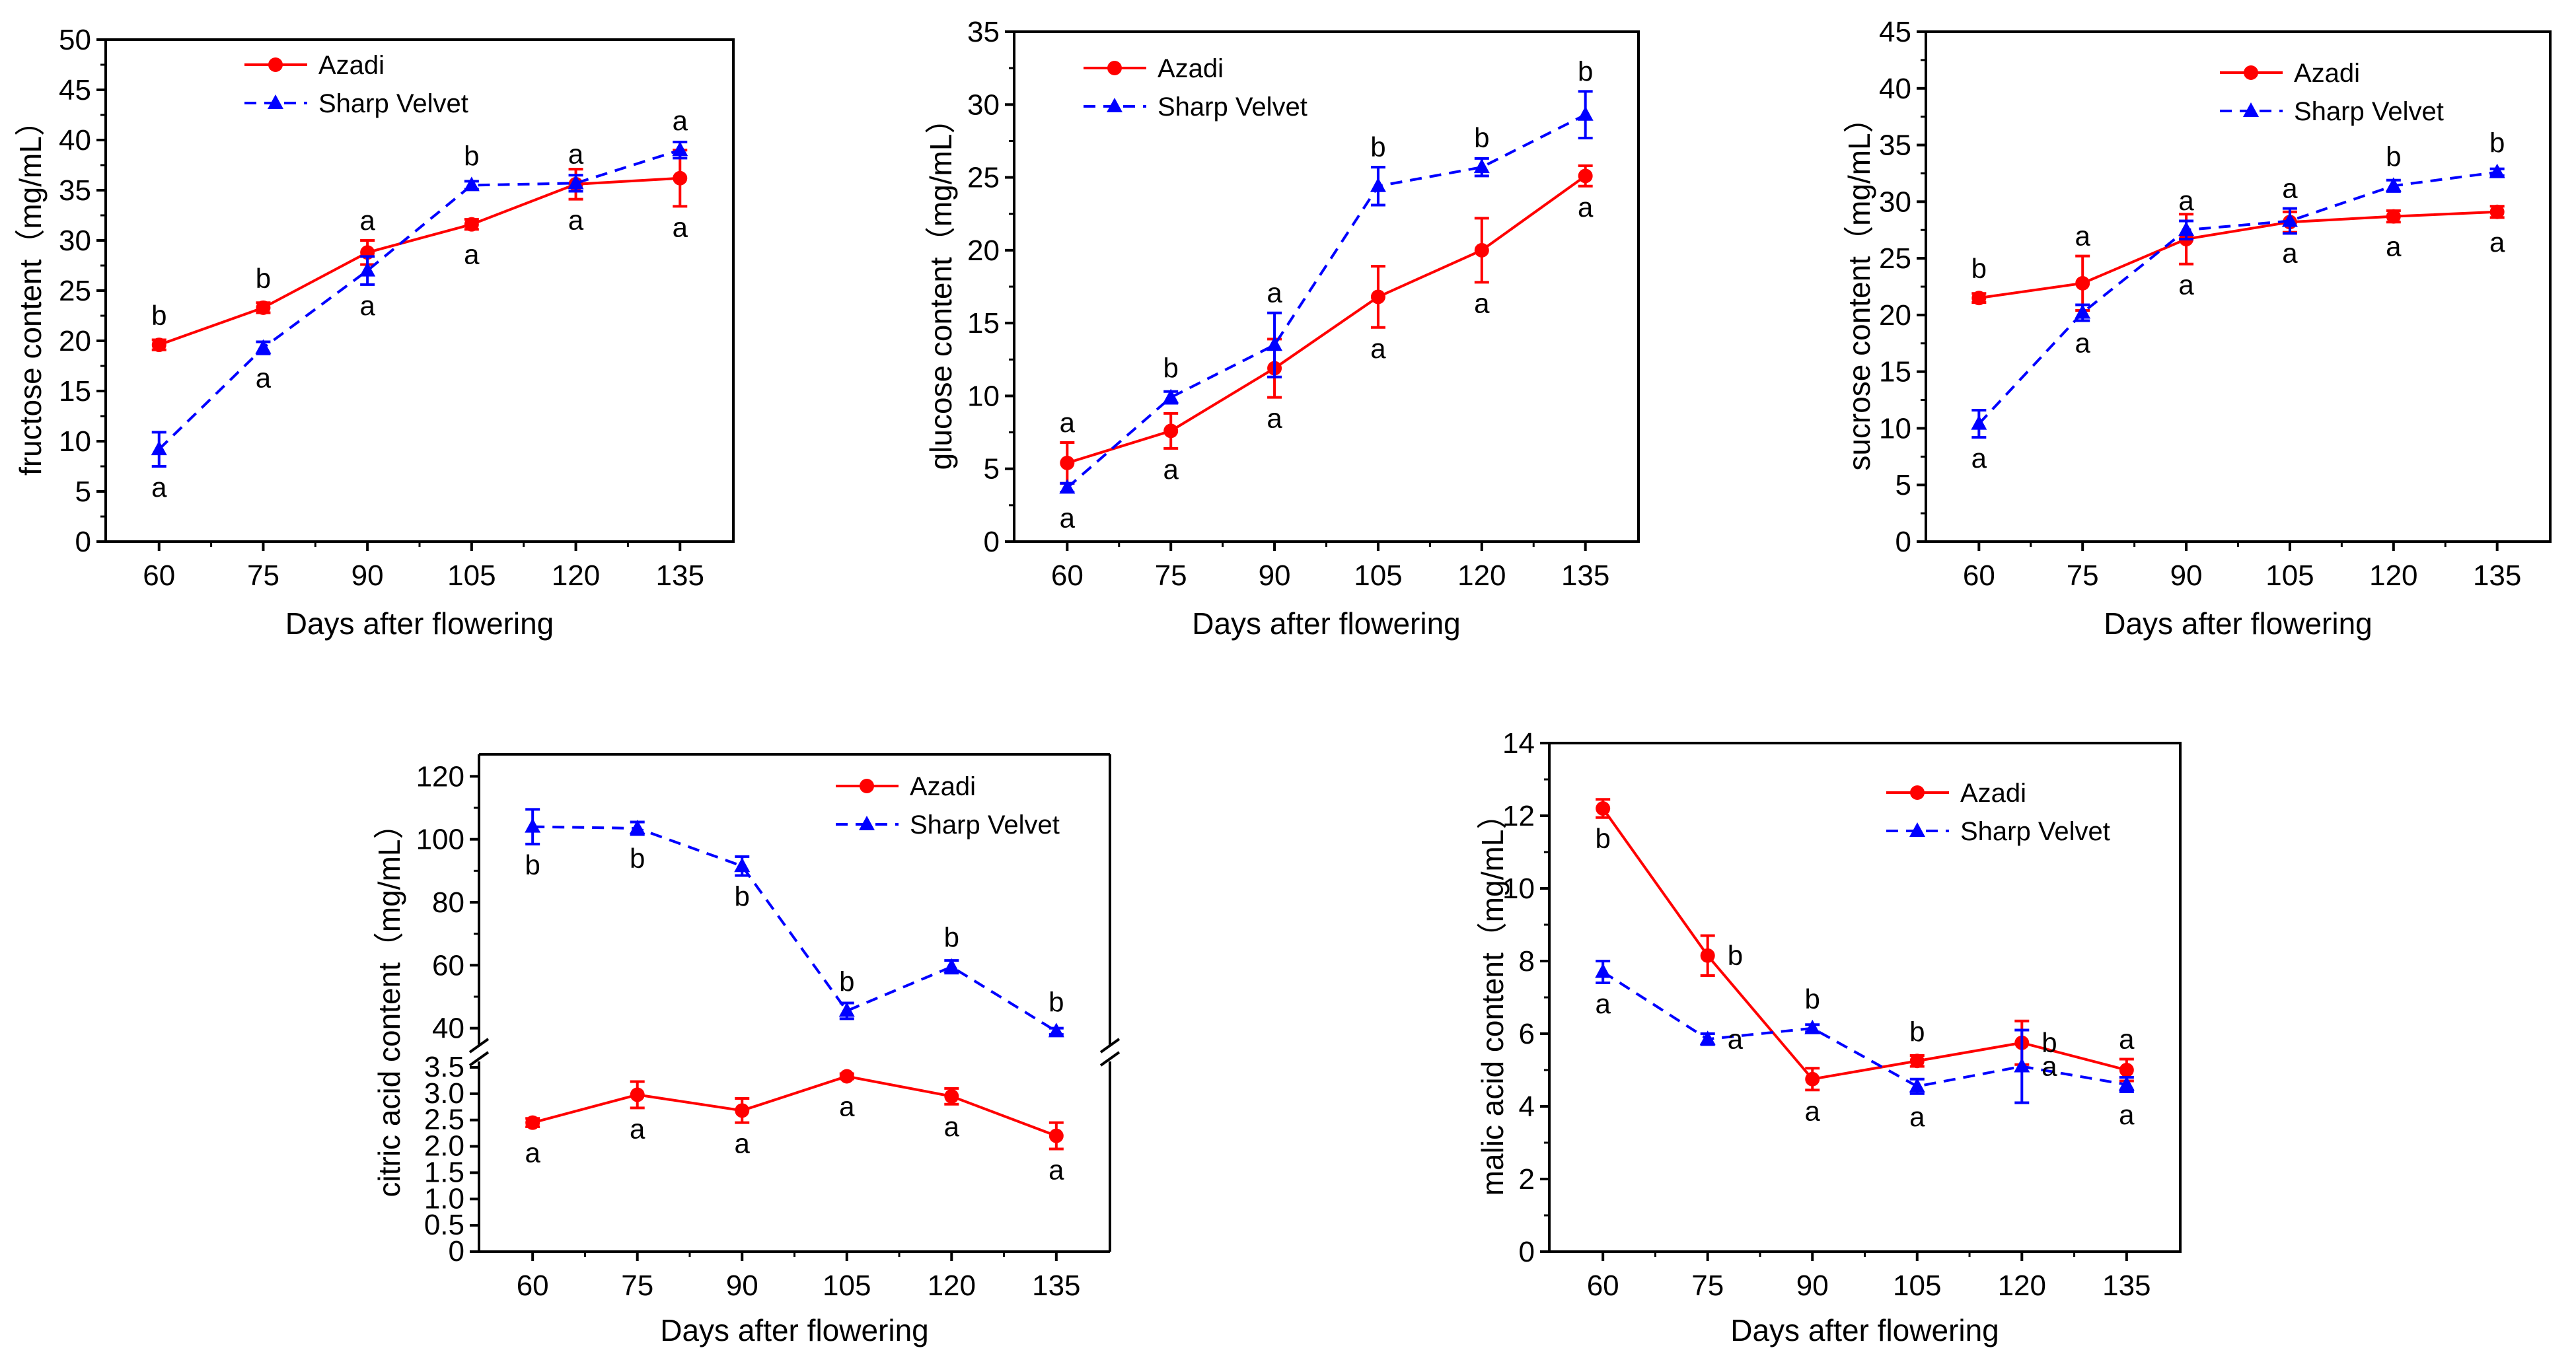 The width and height of the screenshot is (2576, 1360). What do you see at coordinates (75, 391) in the screenshot?
I see `y-tick-label: 15` at bounding box center [75, 391].